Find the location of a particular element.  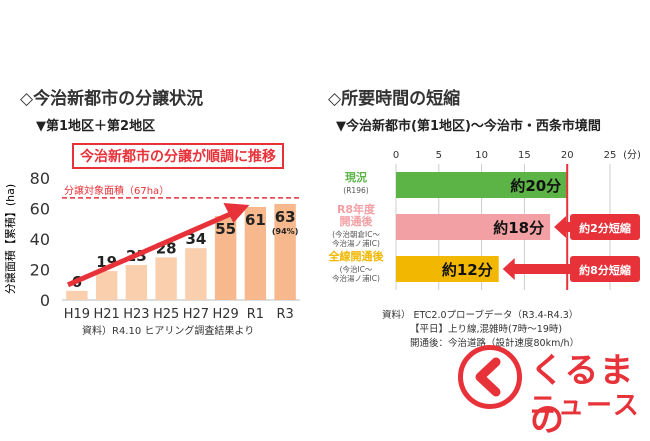

right-section-title: ◇所要時間の短縮 is located at coordinates (394, 99).